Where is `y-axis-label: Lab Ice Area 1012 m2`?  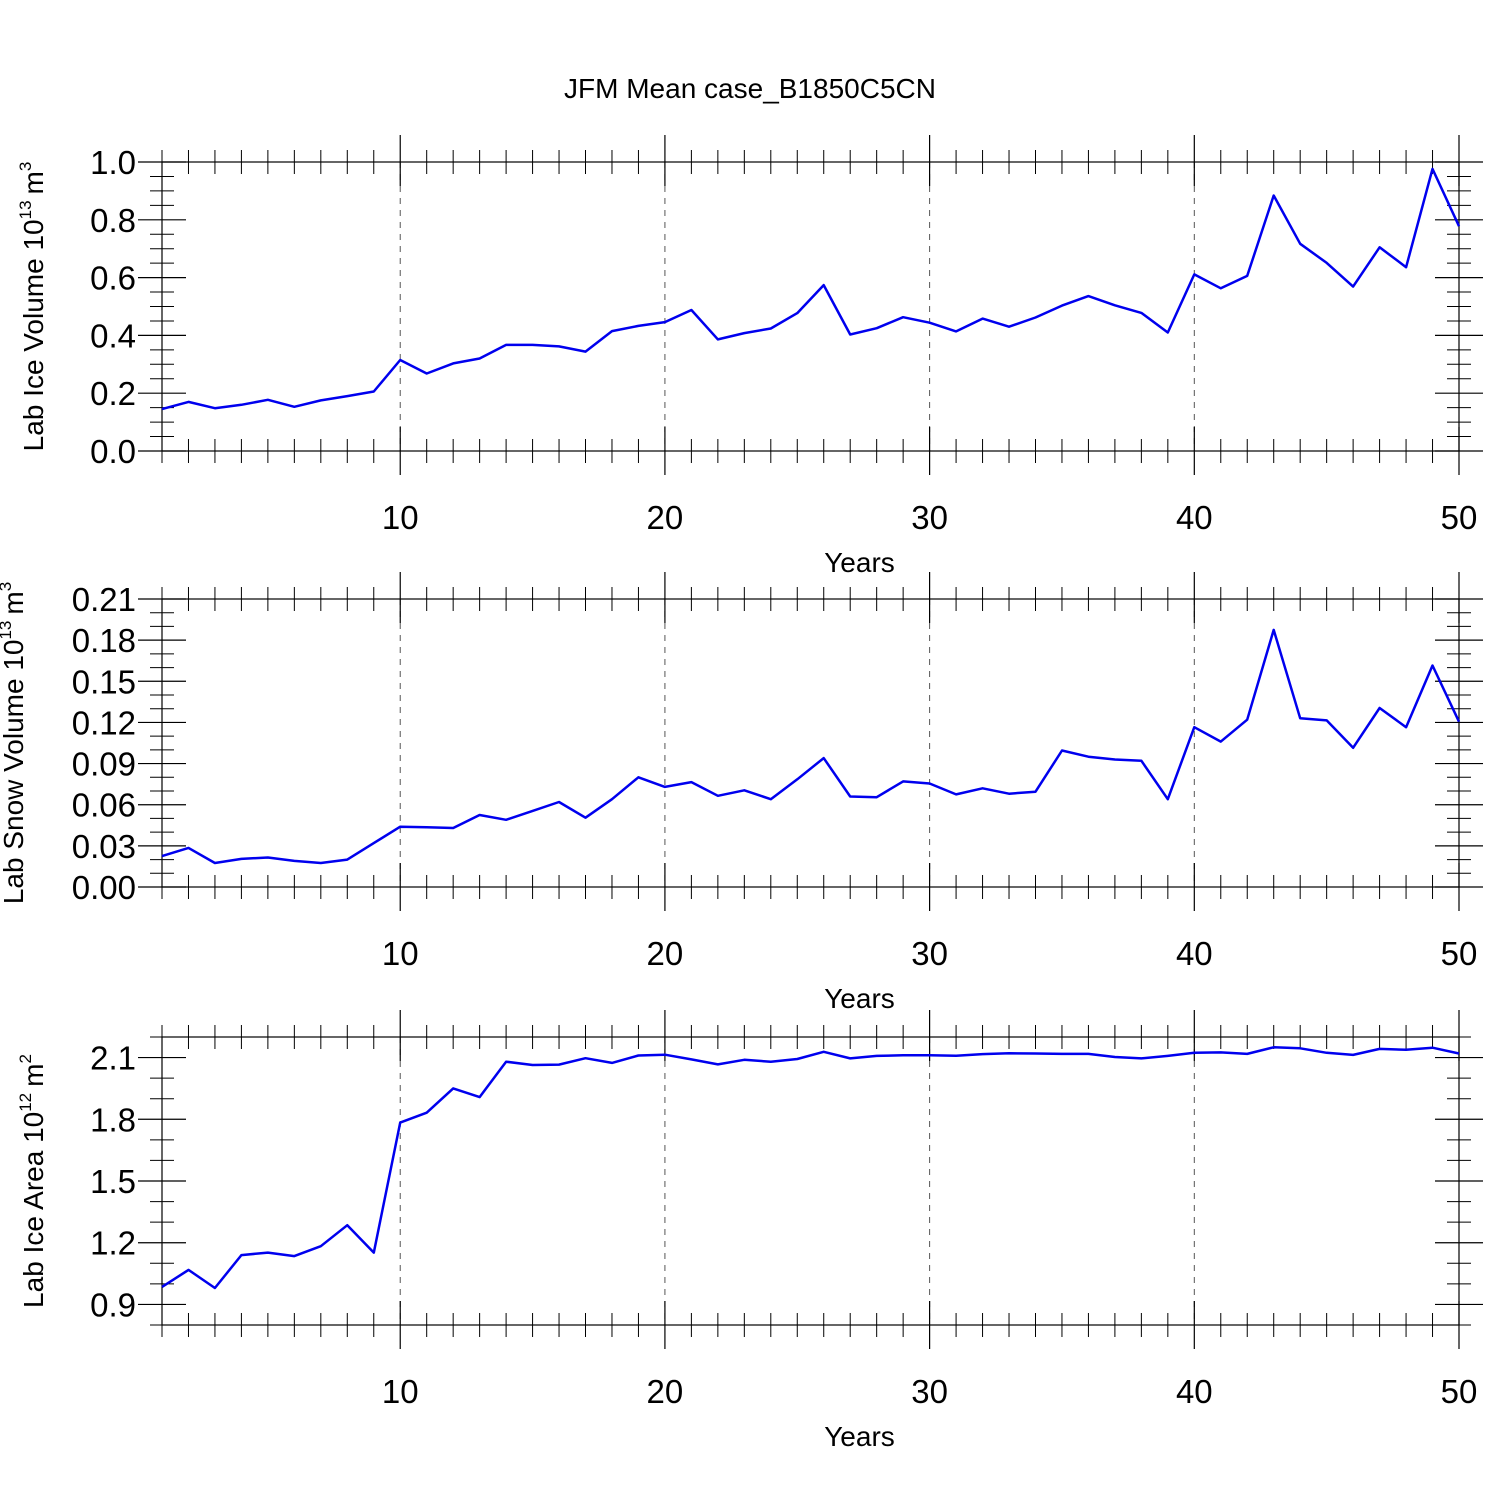 y-axis-label: Lab Ice Area 1012 m2 is located at coordinates (32, 1181).